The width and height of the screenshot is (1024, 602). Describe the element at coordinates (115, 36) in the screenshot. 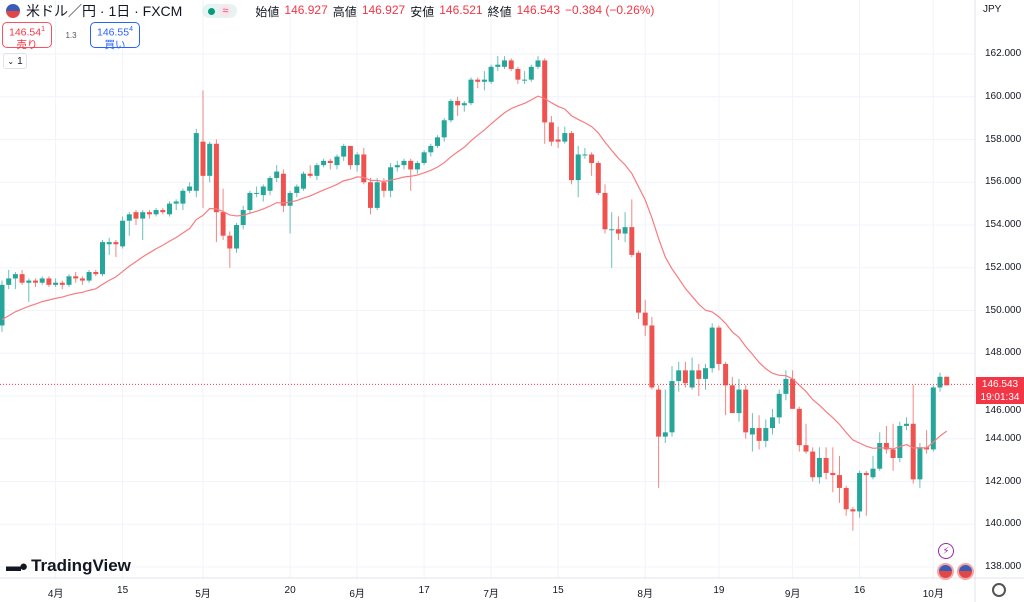

I see `buy-button: 146.554 買い` at that location.